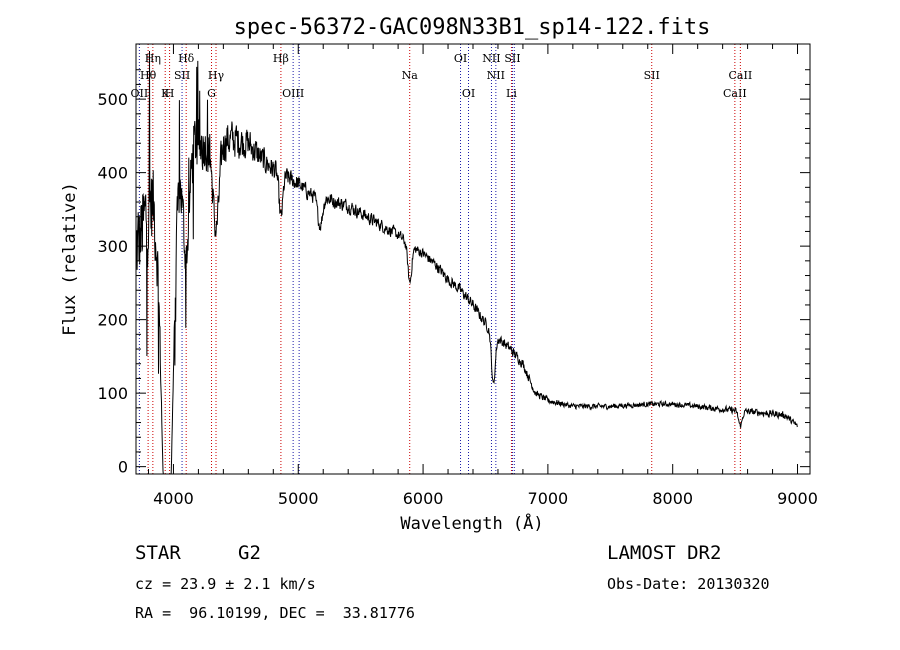 This screenshot has height=650, width=900. Describe the element at coordinates (471, 523) in the screenshot. I see `x-axis-label: Wavelength (Å)` at that location.